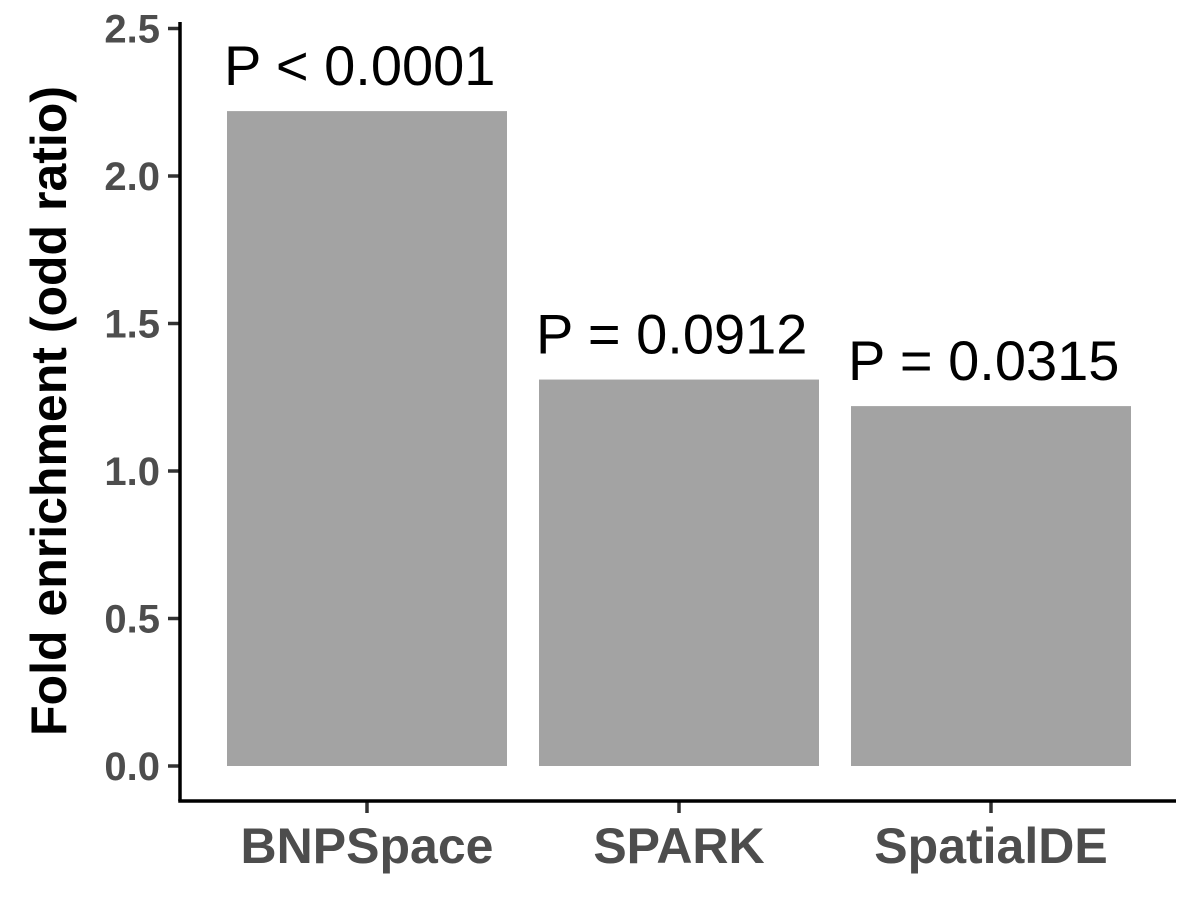  I want to click on bar-p-value-label: P = 0.0315, so click(983, 360).